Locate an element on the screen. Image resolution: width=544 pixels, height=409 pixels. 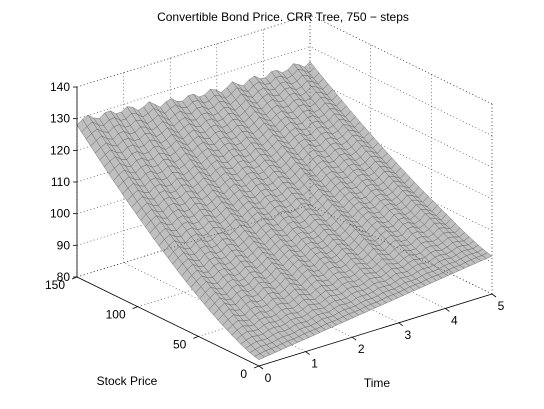
z-tick-label: 100 is located at coordinates (60, 214).